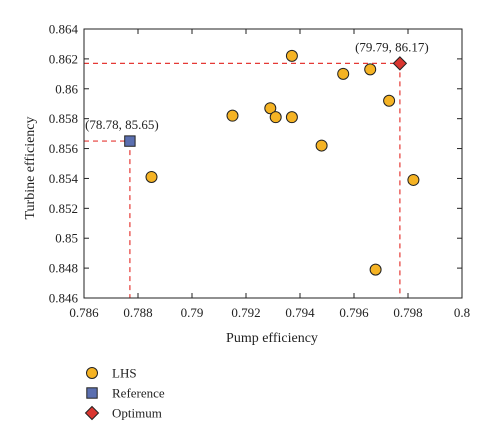  Describe the element at coordinates (63, 58) in the screenshot. I see `y-tick-label: 0.862` at that location.